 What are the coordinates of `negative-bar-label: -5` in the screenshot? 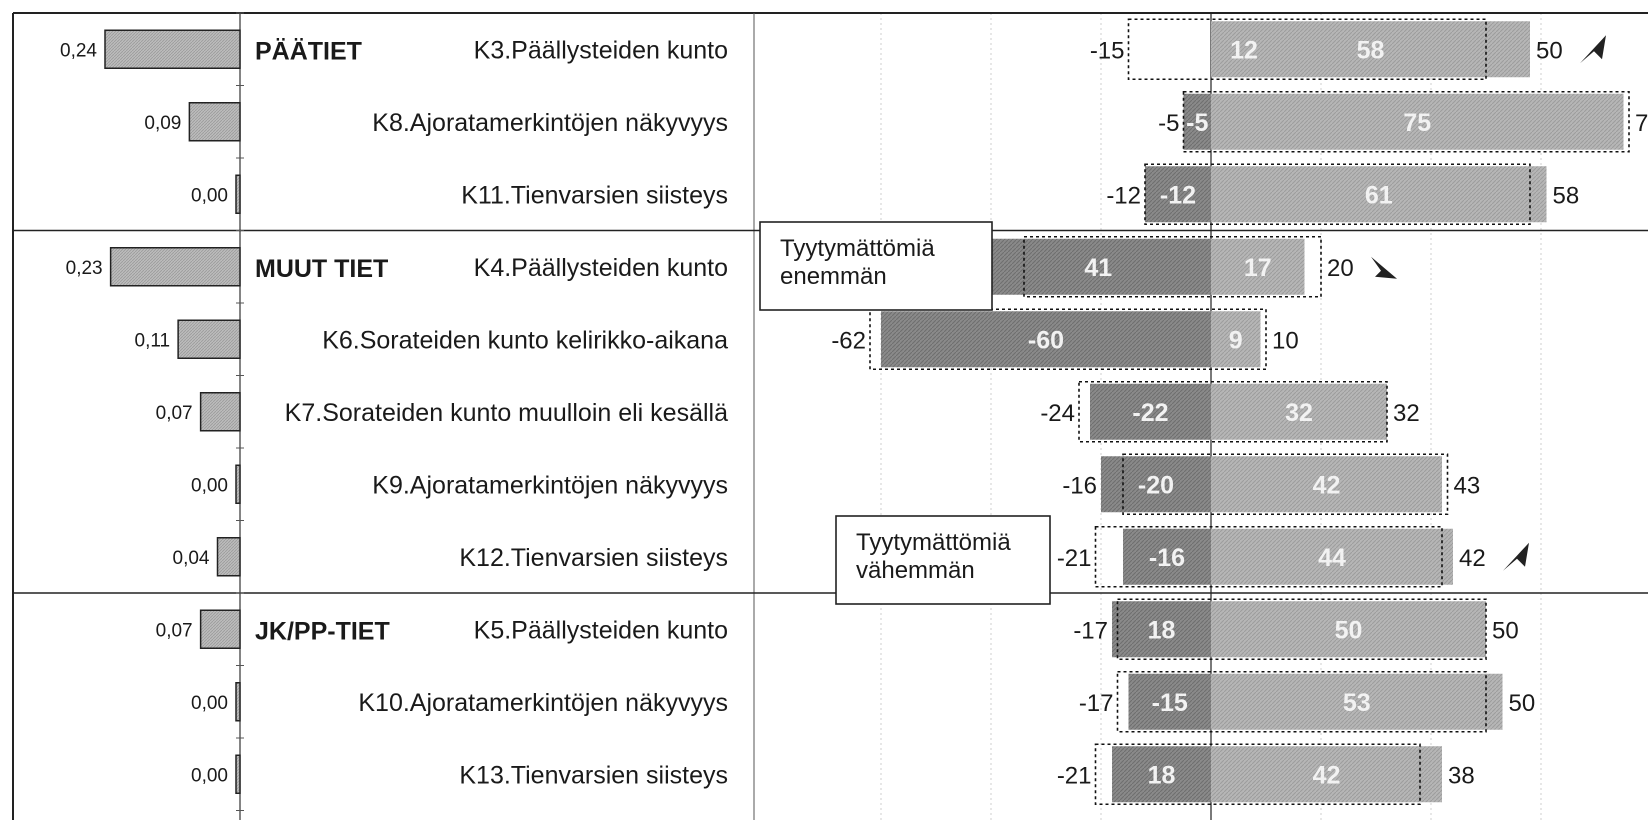 It's located at (1197, 123).